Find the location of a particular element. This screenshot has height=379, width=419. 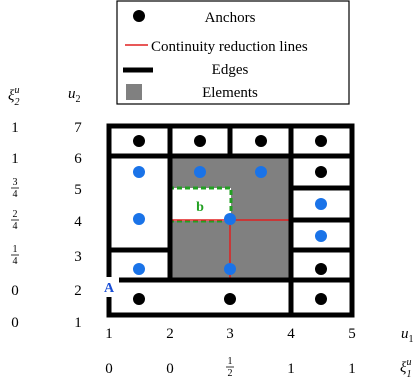

point-a-backdrop is located at coordinates (109, 287).